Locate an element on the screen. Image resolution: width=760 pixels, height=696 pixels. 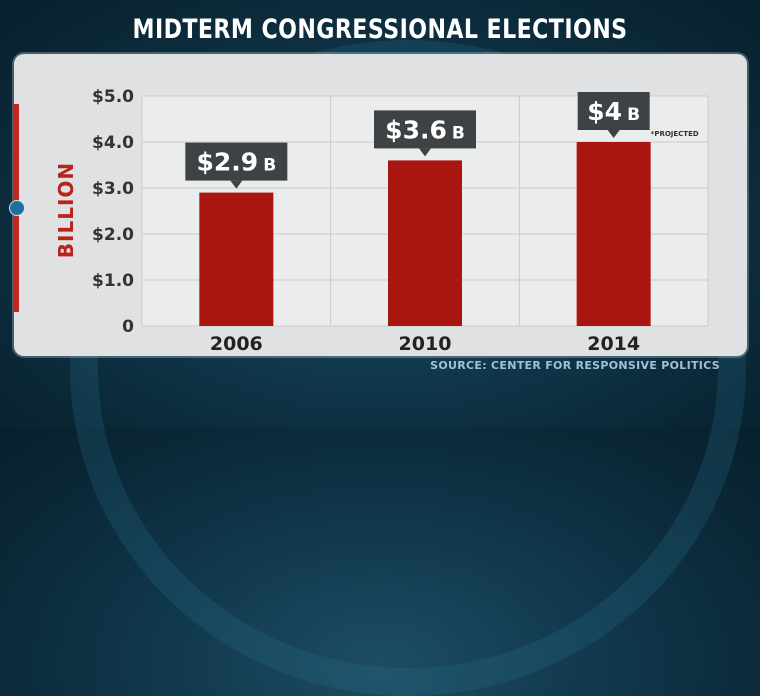
y-tick-labels: 0 $1.0 $2.0 $3.0 $4.0 $5.0 is located at coordinates (113, 212).